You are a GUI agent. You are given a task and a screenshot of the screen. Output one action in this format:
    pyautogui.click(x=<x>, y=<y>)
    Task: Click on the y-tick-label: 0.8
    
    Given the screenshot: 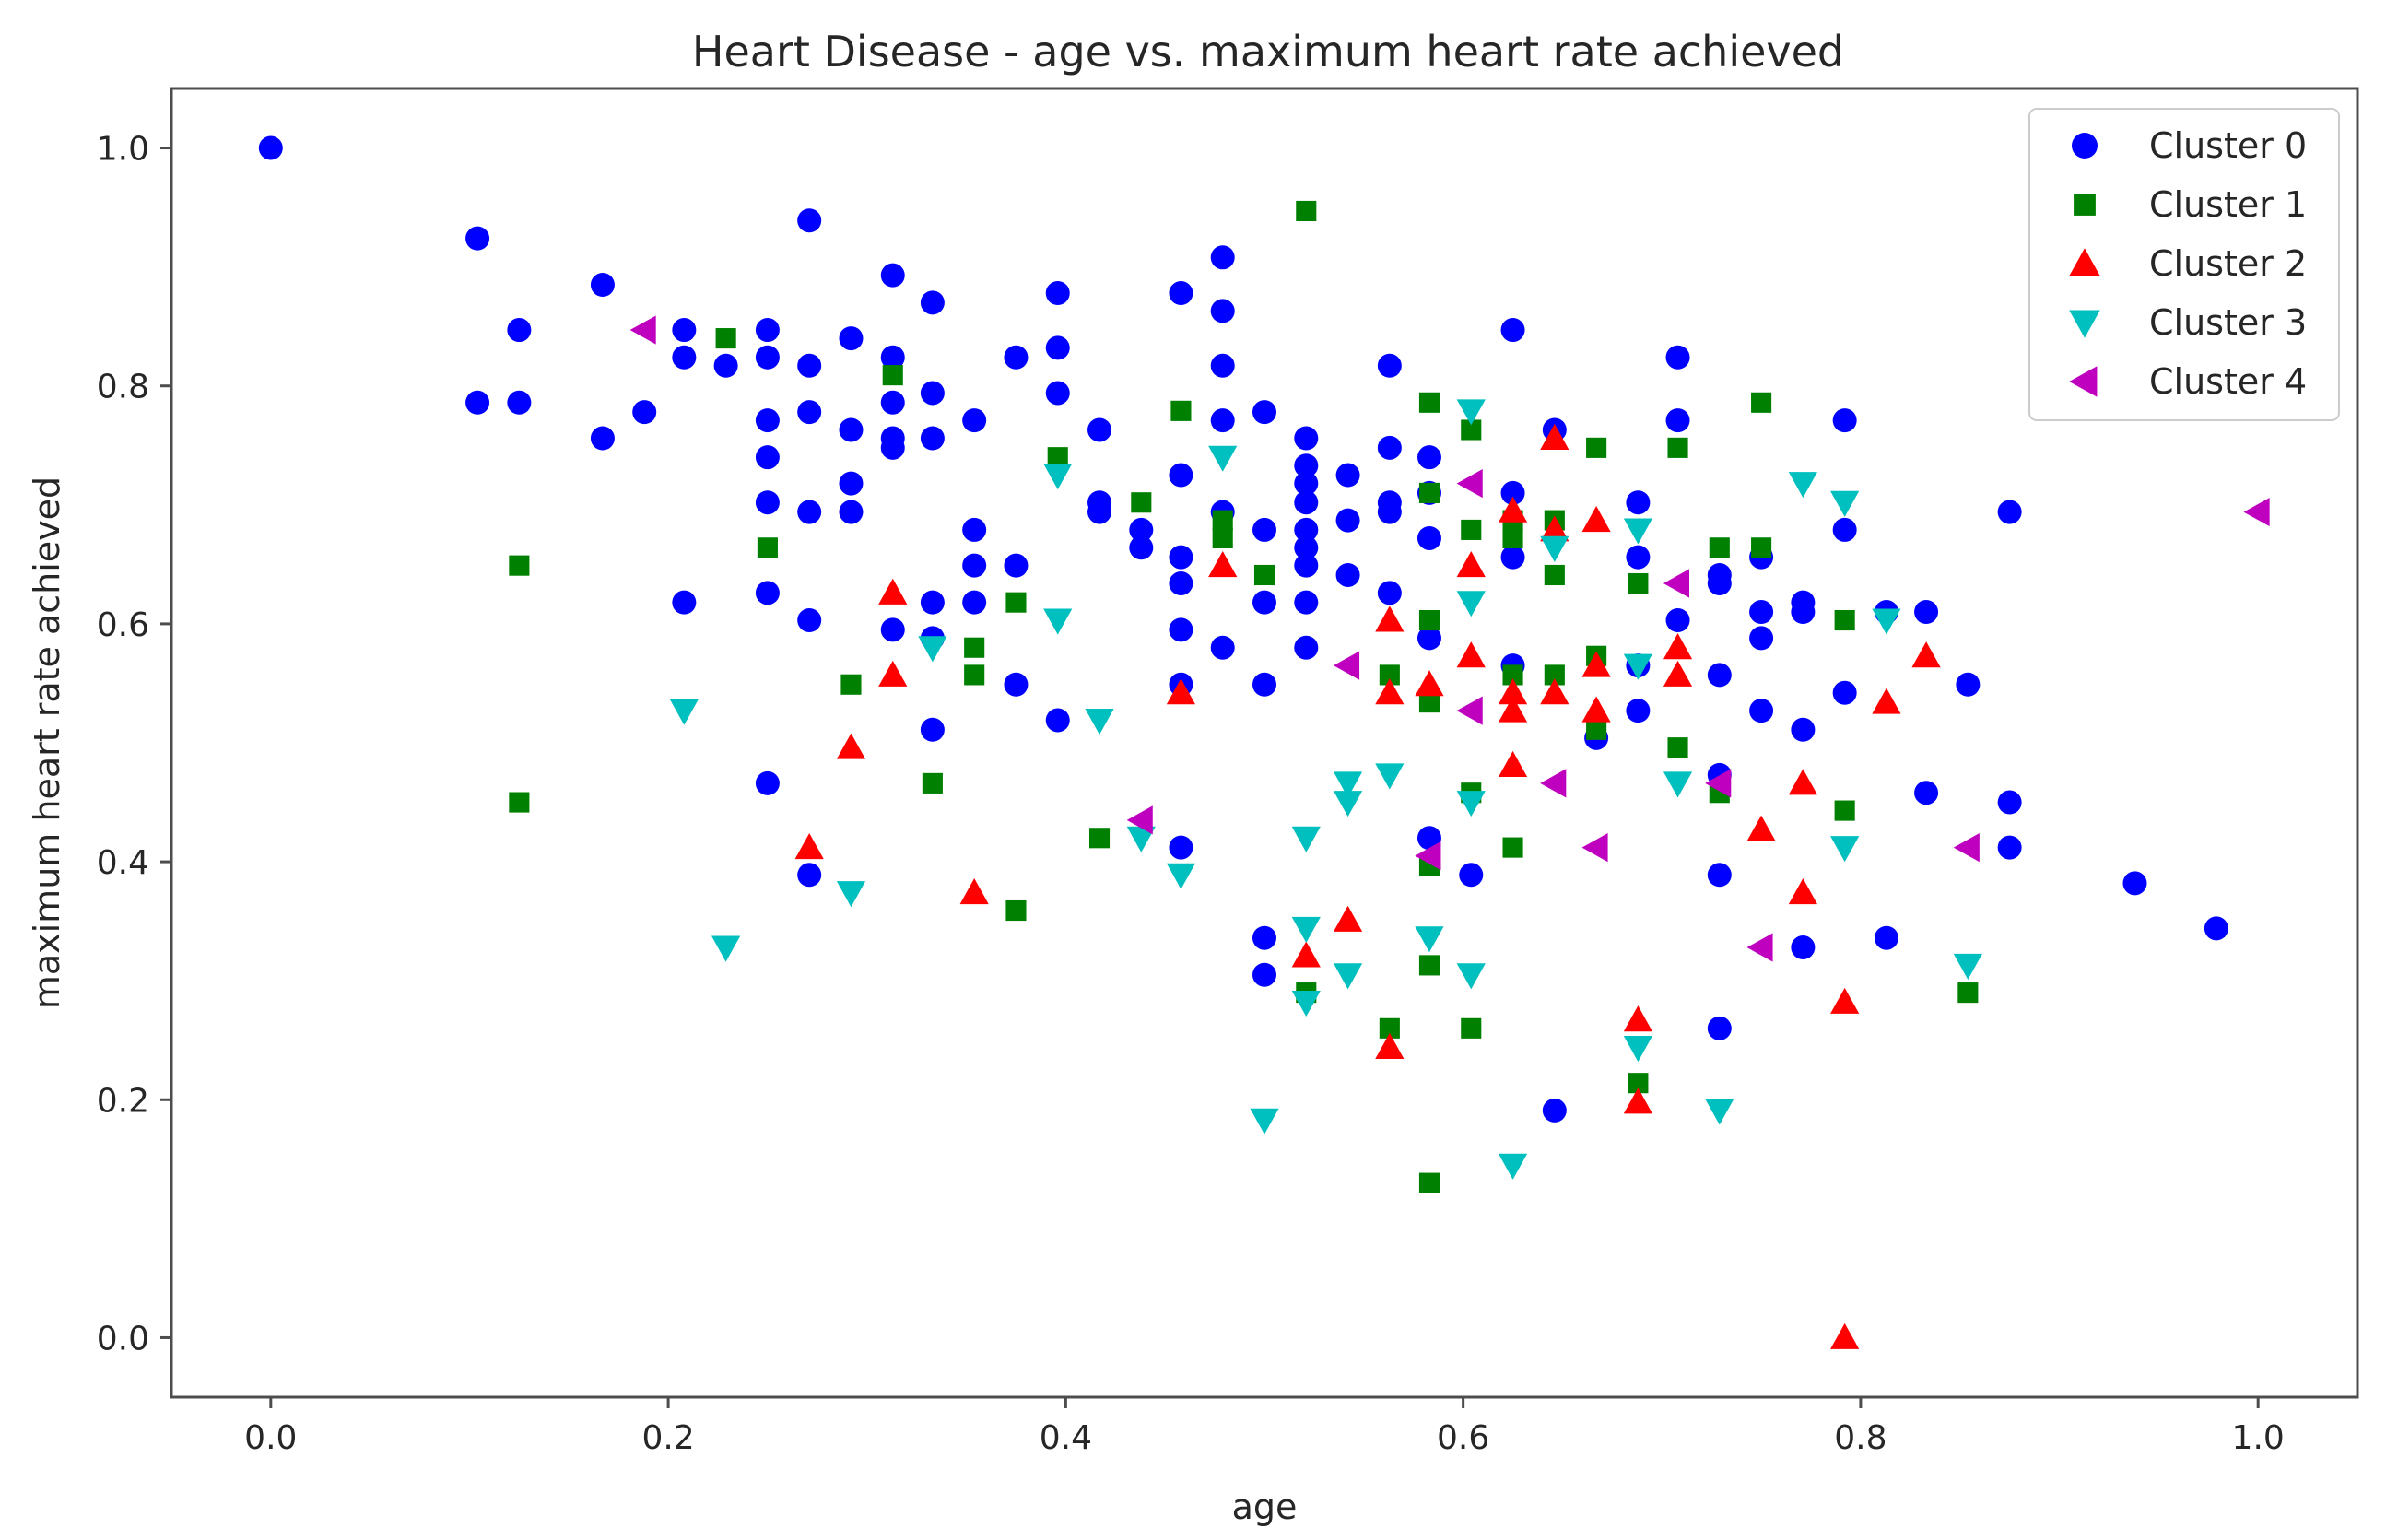 What is the action you would take?
    pyautogui.click(x=123, y=387)
    